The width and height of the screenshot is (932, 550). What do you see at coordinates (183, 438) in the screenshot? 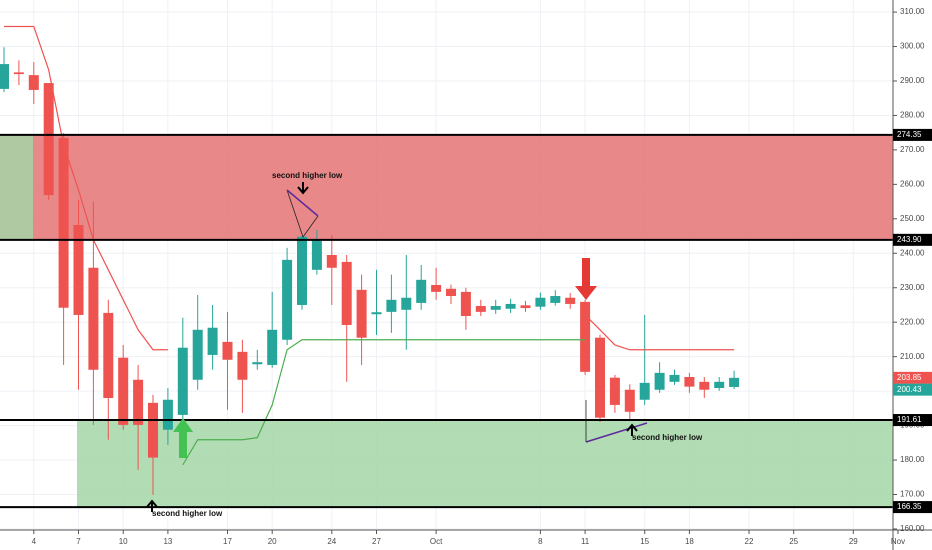
I see `signal-arrow` at bounding box center [183, 438].